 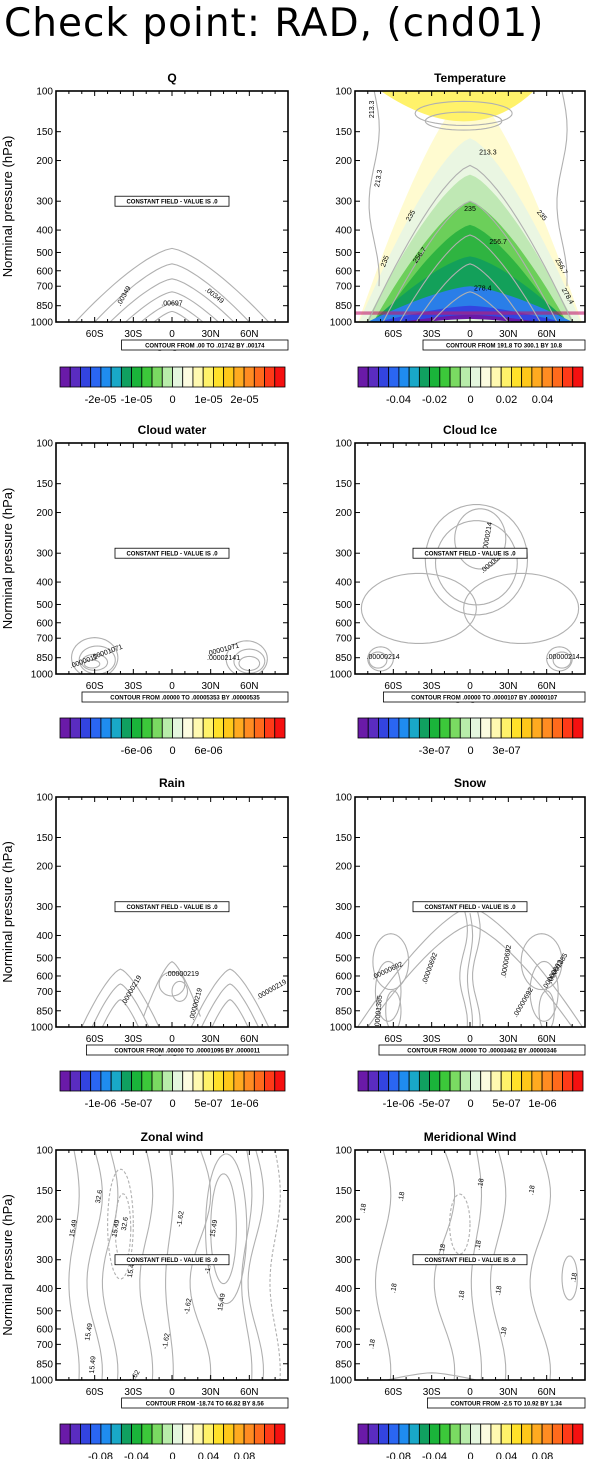 What do you see at coordinates (181, 1218) in the screenshot?
I see `contour-label: -1.62` at bounding box center [181, 1218].